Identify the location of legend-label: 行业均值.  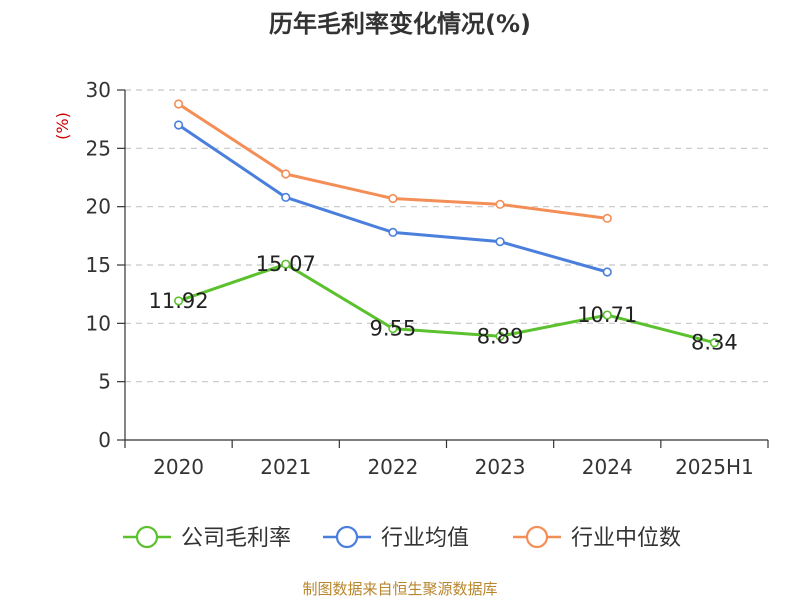
(425, 538).